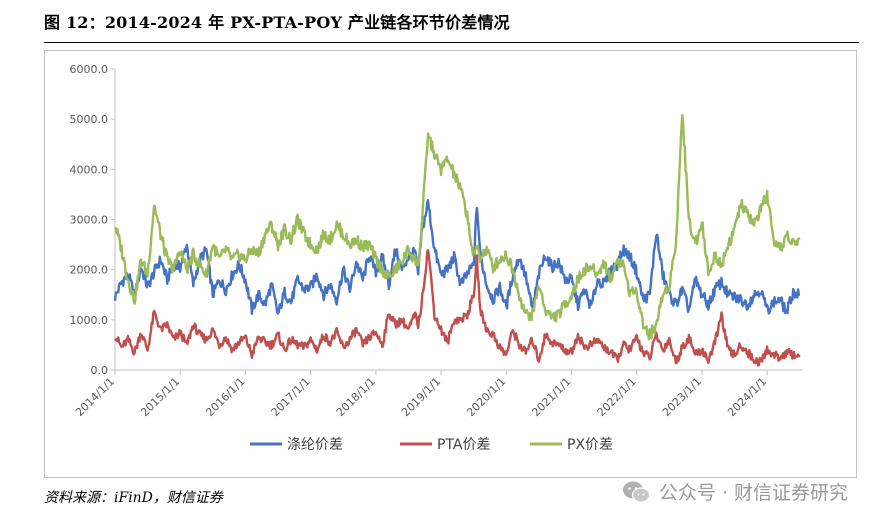 The width and height of the screenshot is (876, 520). What do you see at coordinates (133, 498) in the screenshot?
I see `source-note: 资料来源：iFinD，财信证券` at bounding box center [133, 498].